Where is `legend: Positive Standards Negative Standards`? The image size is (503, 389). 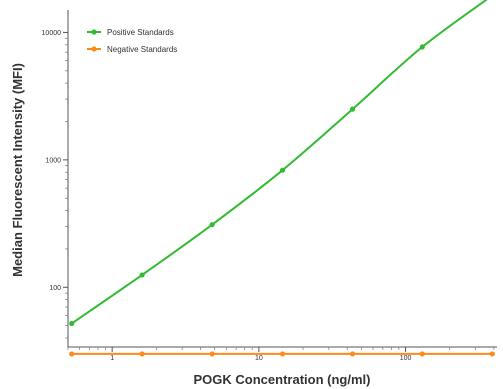
legend: Positive Standards Negative Standards is located at coordinates (132, 41).